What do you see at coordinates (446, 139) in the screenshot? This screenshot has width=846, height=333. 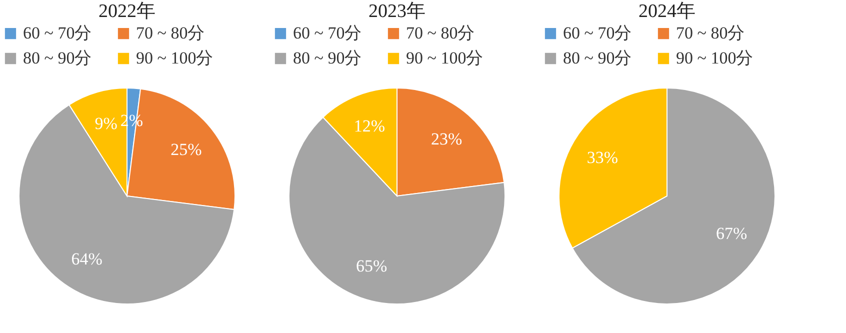 I see `data-label: 23%` at bounding box center [446, 139].